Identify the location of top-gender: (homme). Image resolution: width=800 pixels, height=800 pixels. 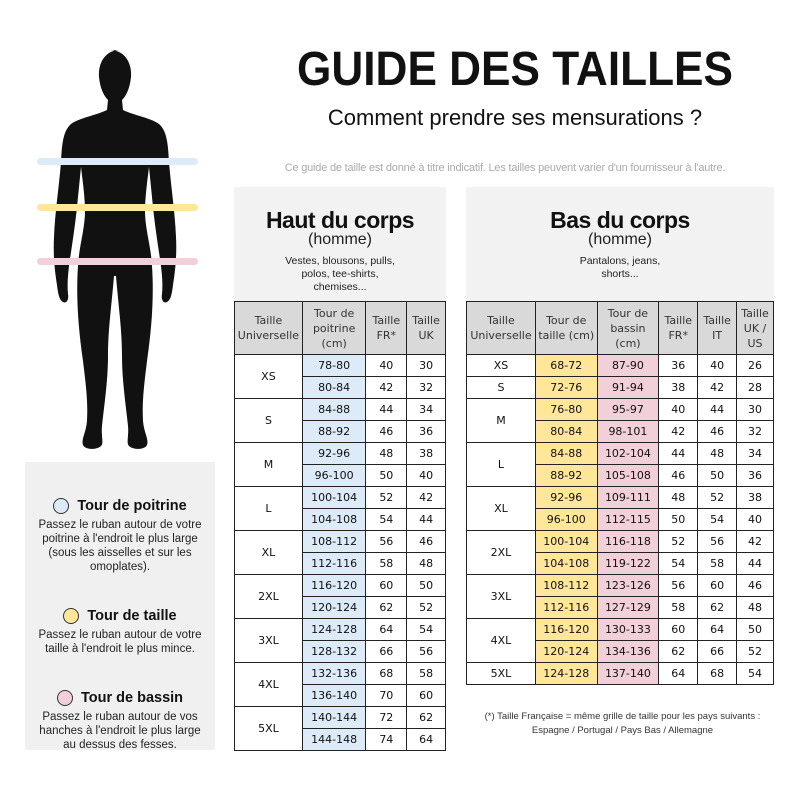
(339, 239).